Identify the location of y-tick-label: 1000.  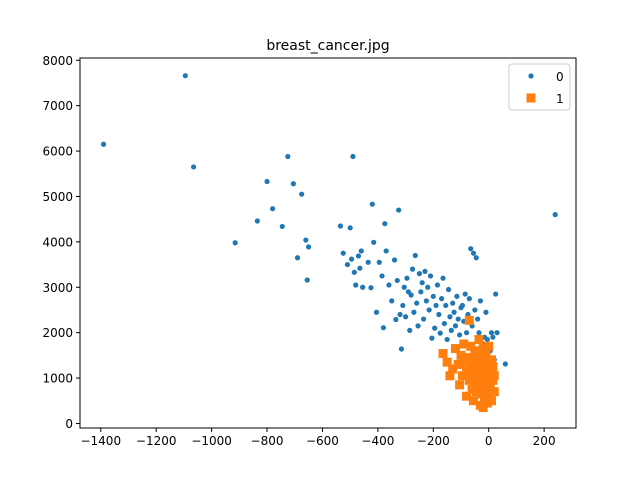
(57, 379).